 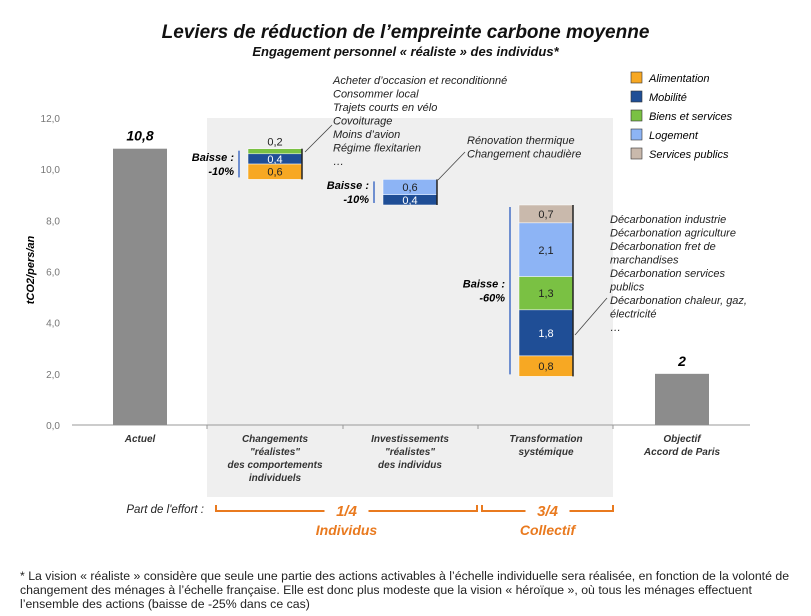 What do you see at coordinates (347, 511) in the screenshot?
I see `effort-fraction: 1/4` at bounding box center [347, 511].